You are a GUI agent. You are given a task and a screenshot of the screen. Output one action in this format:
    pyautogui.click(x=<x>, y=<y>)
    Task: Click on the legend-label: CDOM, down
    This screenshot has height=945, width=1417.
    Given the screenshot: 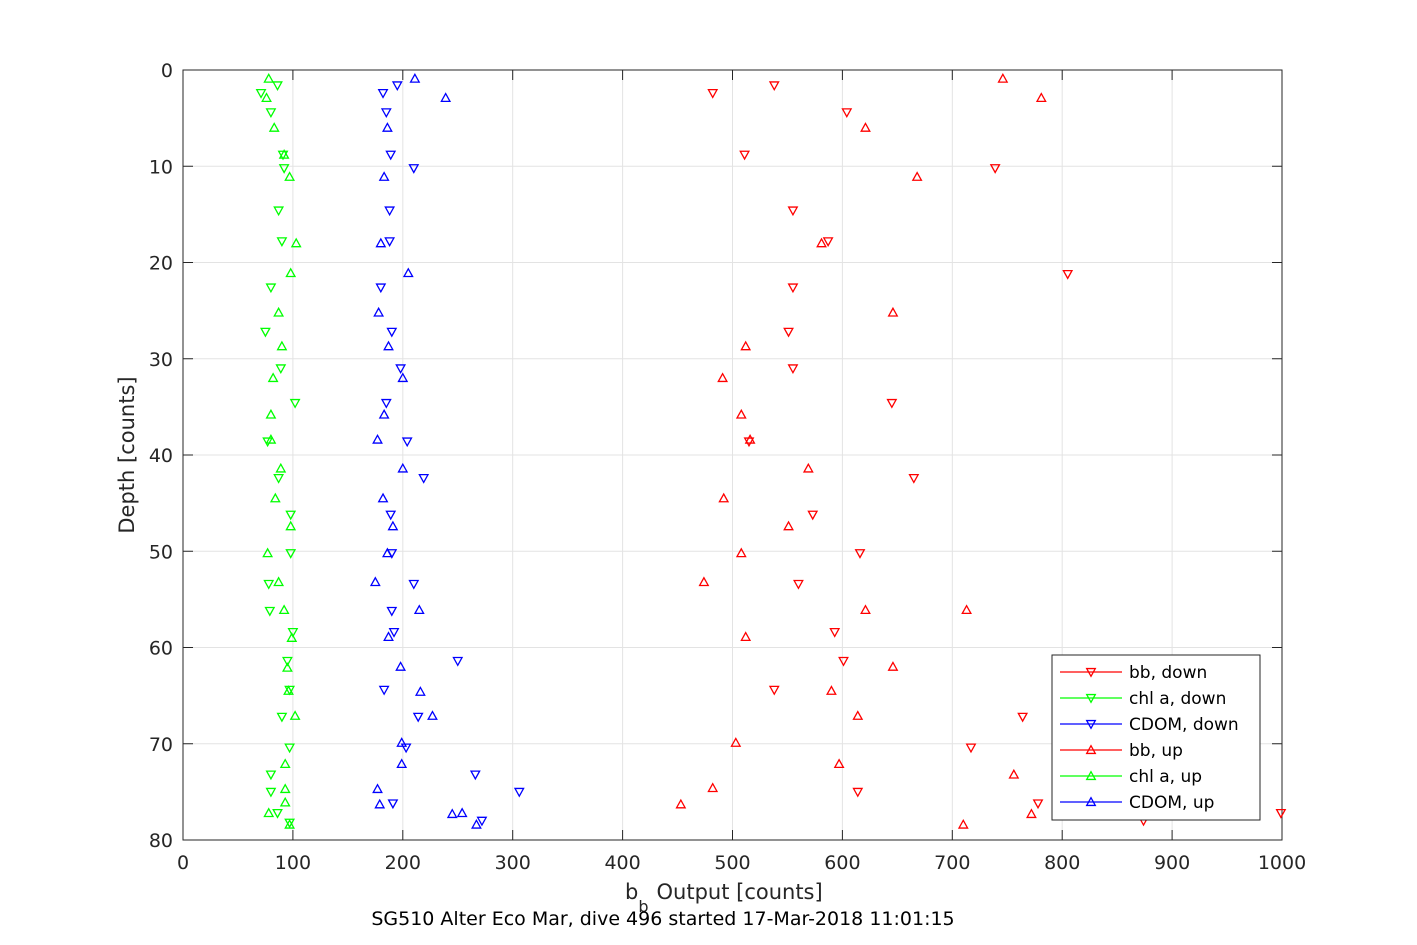 What is the action you would take?
    pyautogui.click(x=1184, y=725)
    